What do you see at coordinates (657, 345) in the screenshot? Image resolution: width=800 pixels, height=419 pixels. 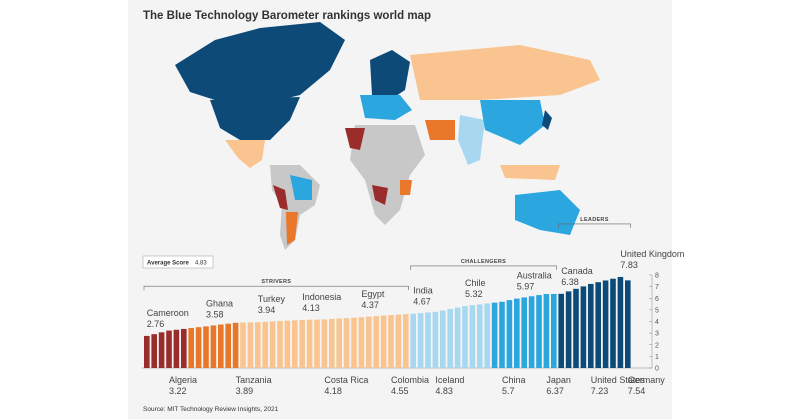 I see `y-tick-label: 2` at bounding box center [657, 345].